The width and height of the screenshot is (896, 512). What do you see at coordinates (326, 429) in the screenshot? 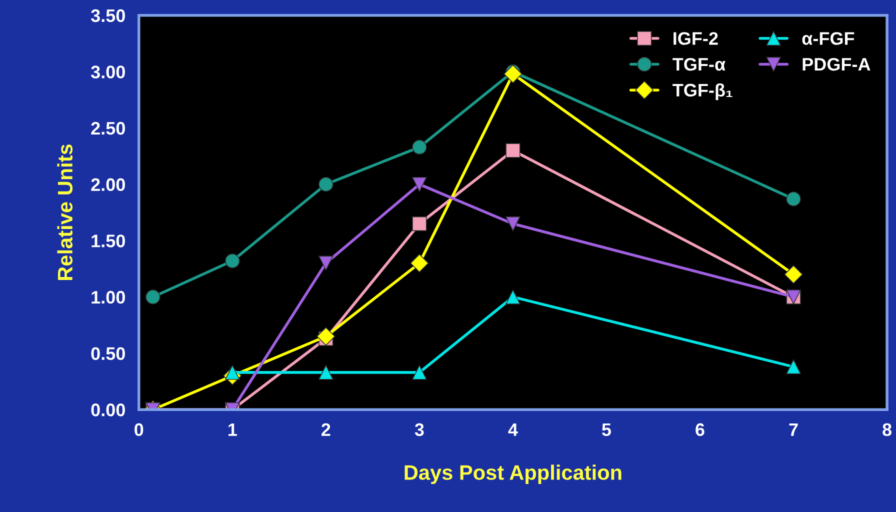
I see `x-tick-label: 2` at bounding box center [326, 429].